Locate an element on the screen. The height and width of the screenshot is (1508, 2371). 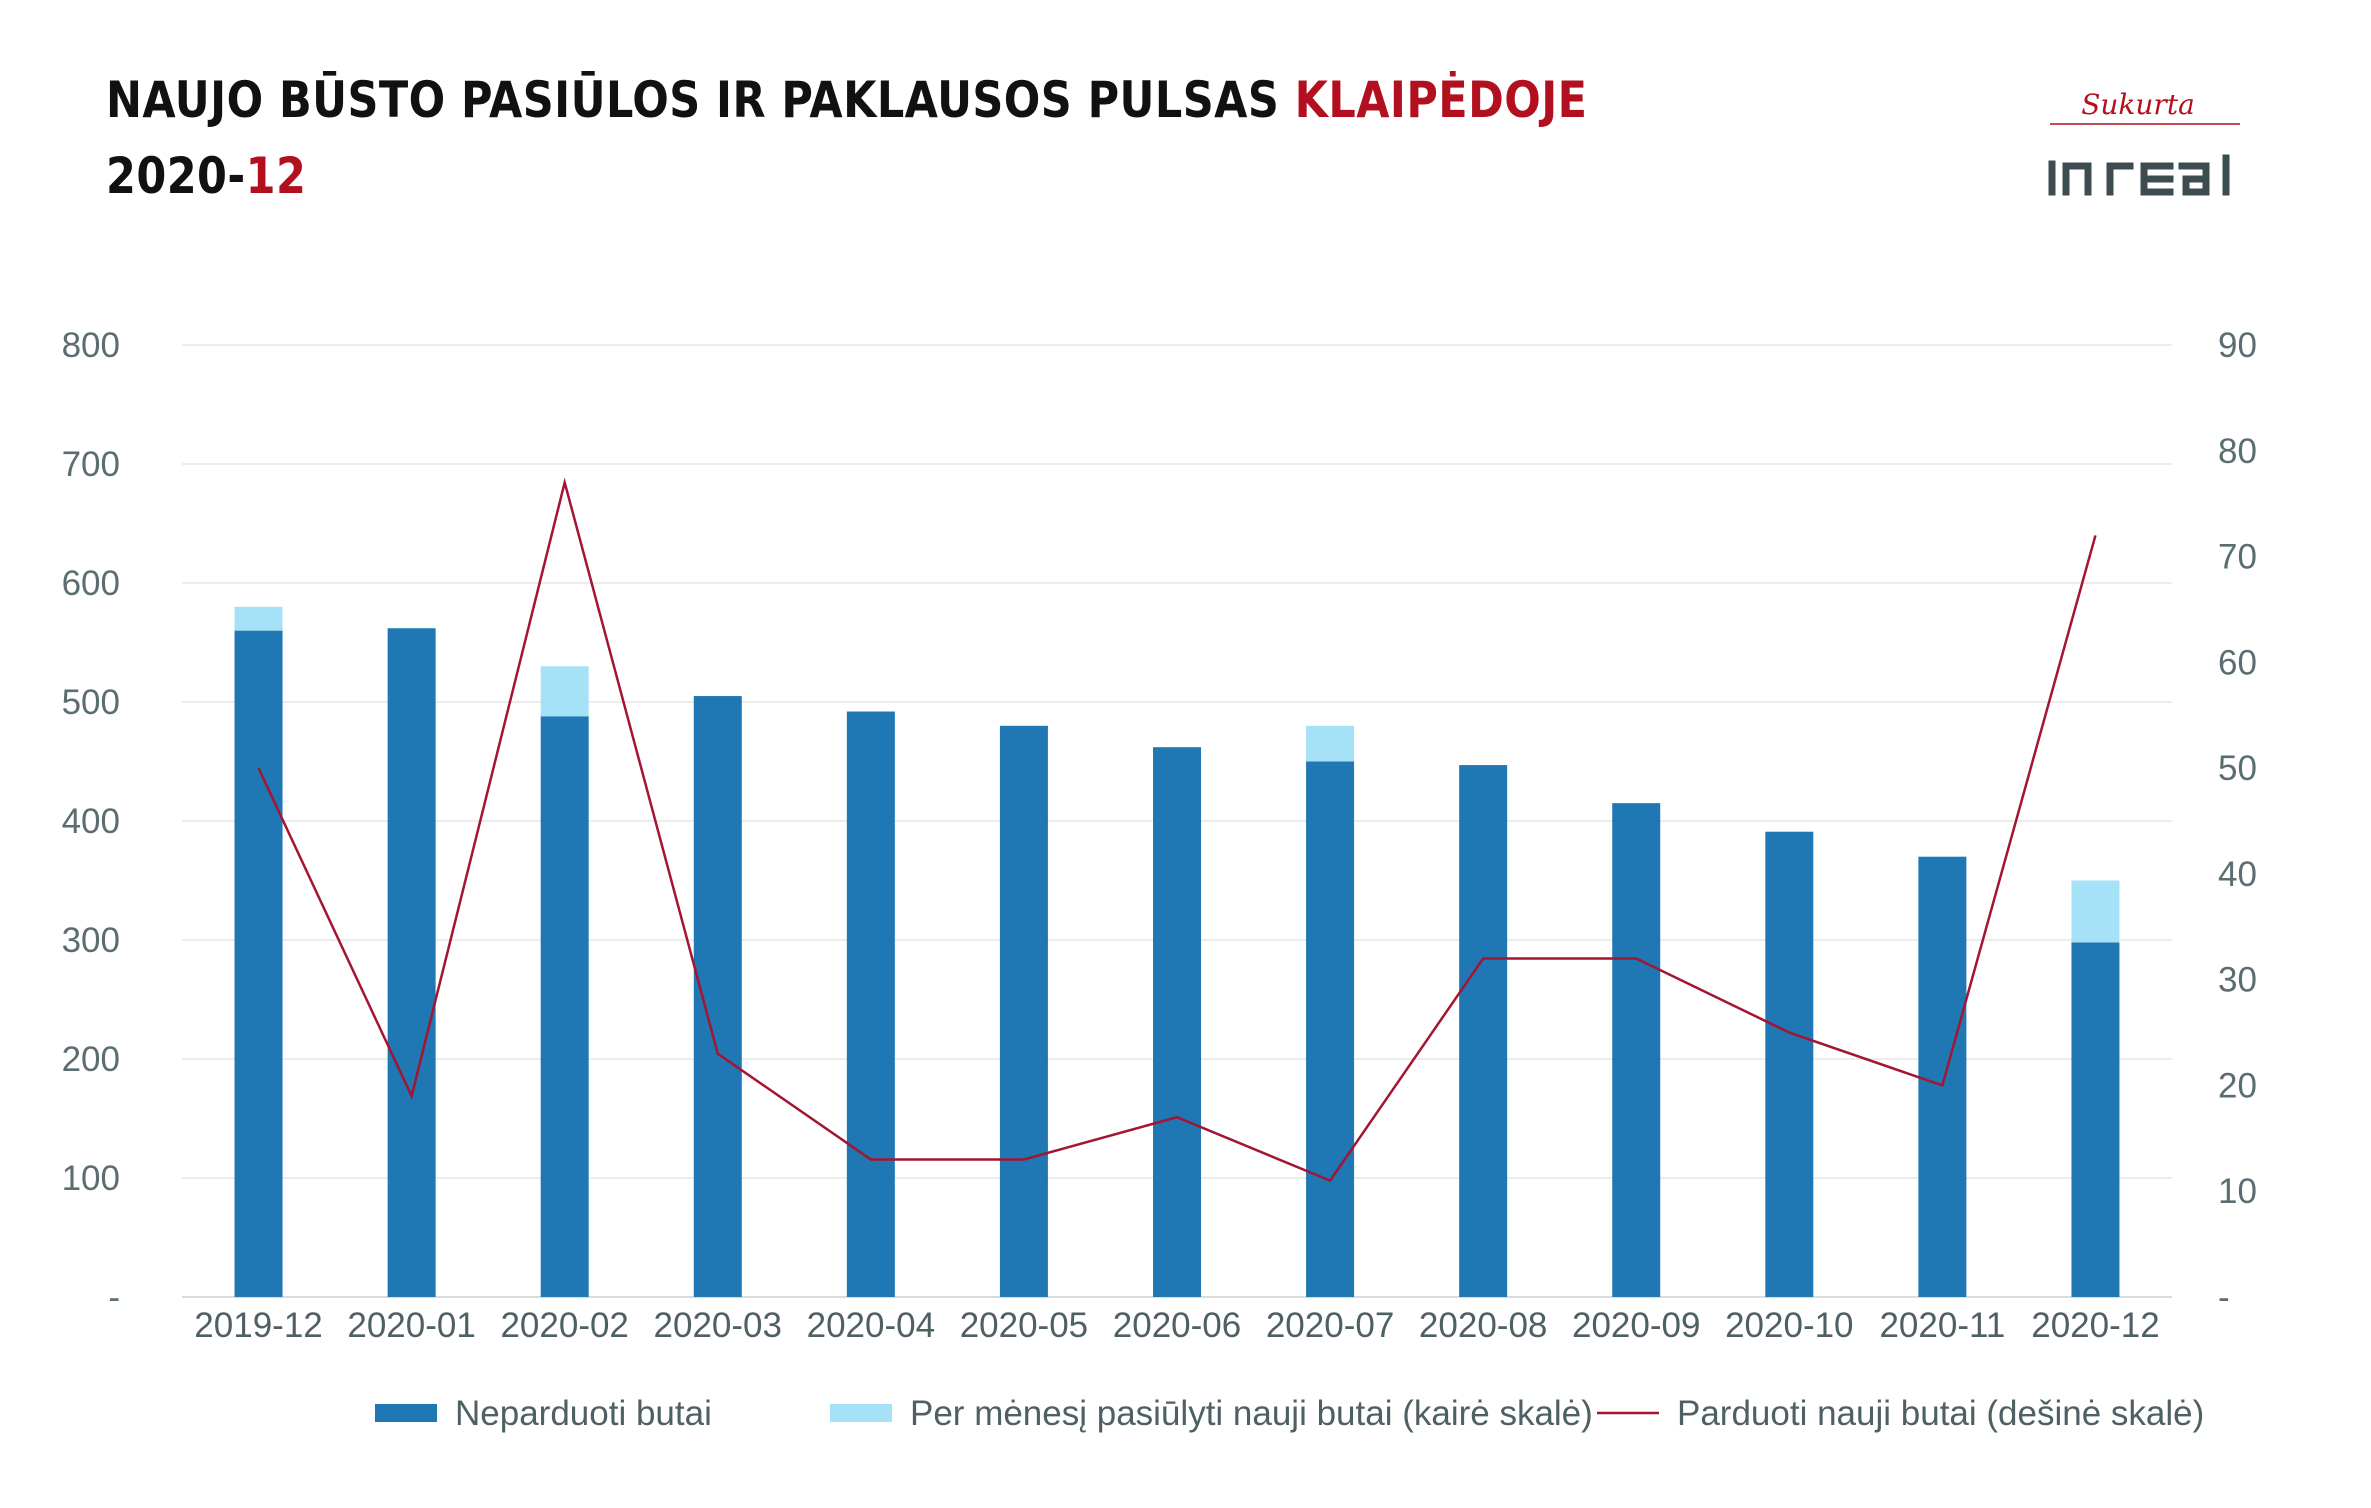
x-tick-label: 2020-12 is located at coordinates (2095, 1325).